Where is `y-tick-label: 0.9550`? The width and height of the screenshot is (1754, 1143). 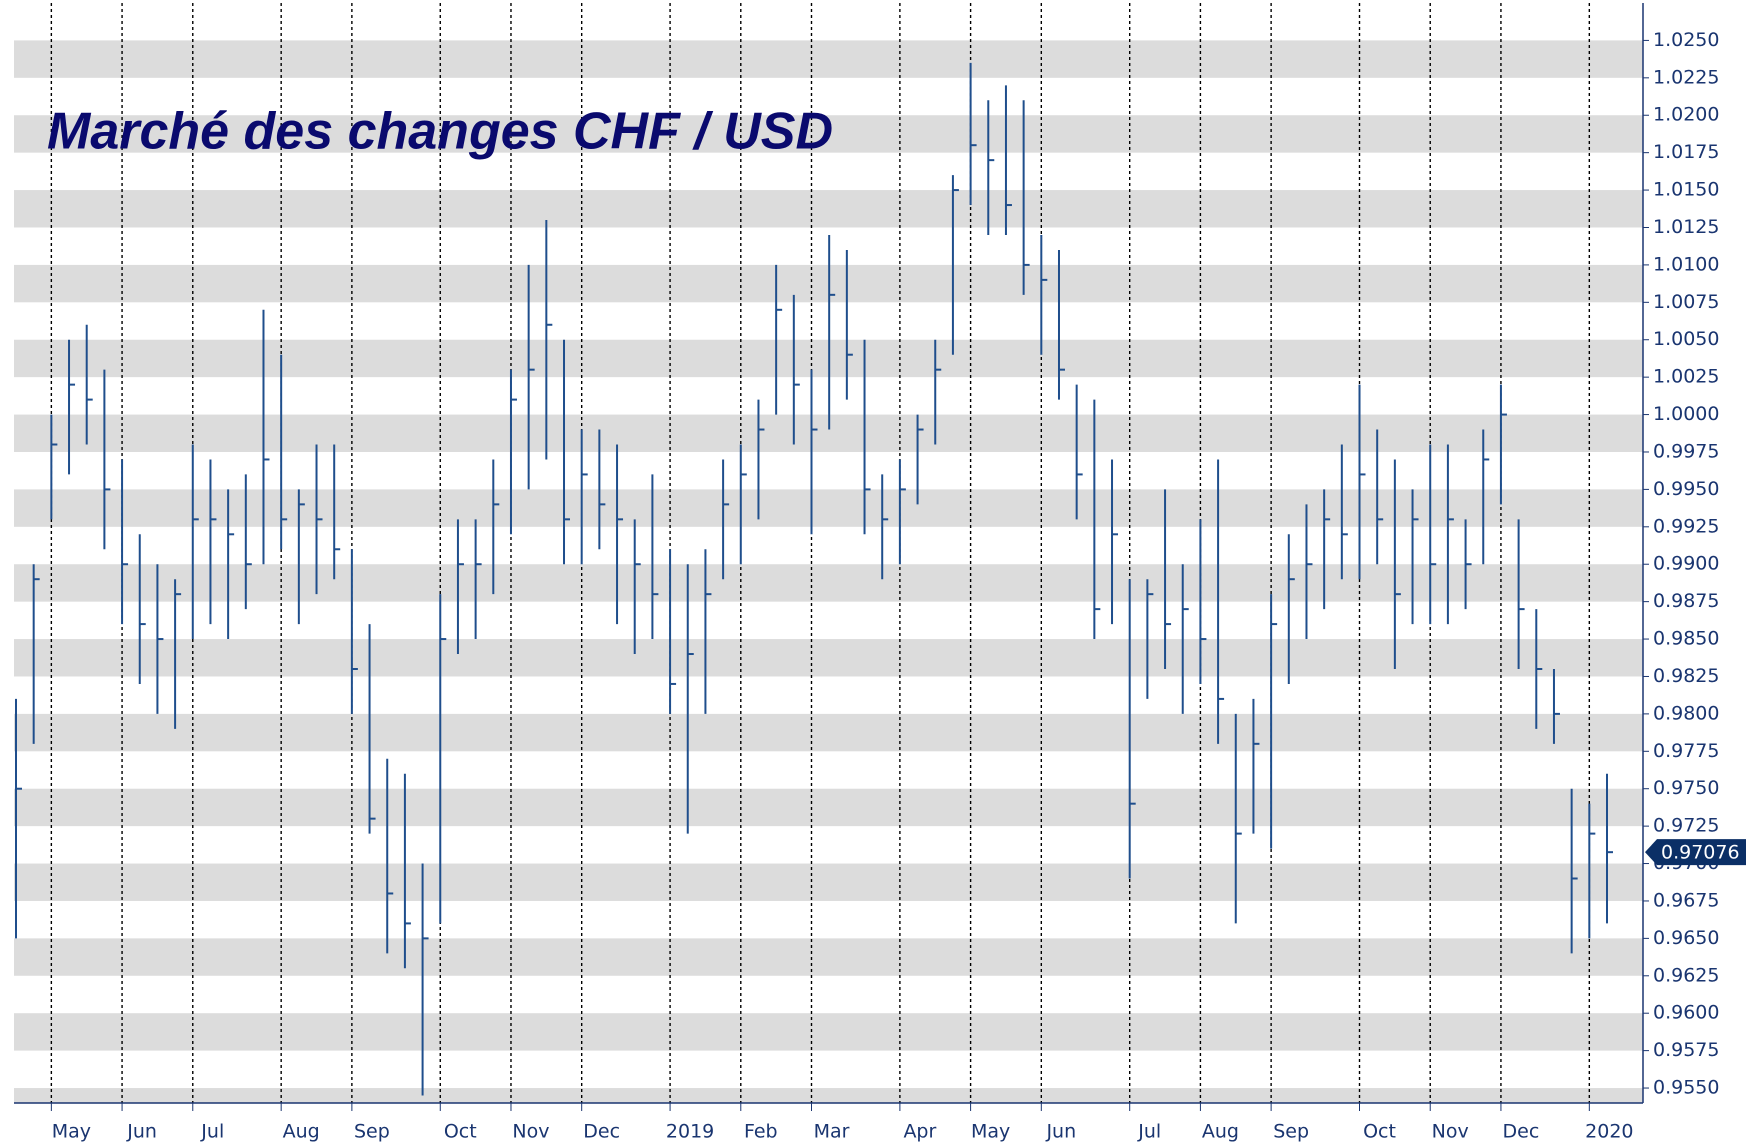 y-tick-label: 0.9550 is located at coordinates (1686, 1088).